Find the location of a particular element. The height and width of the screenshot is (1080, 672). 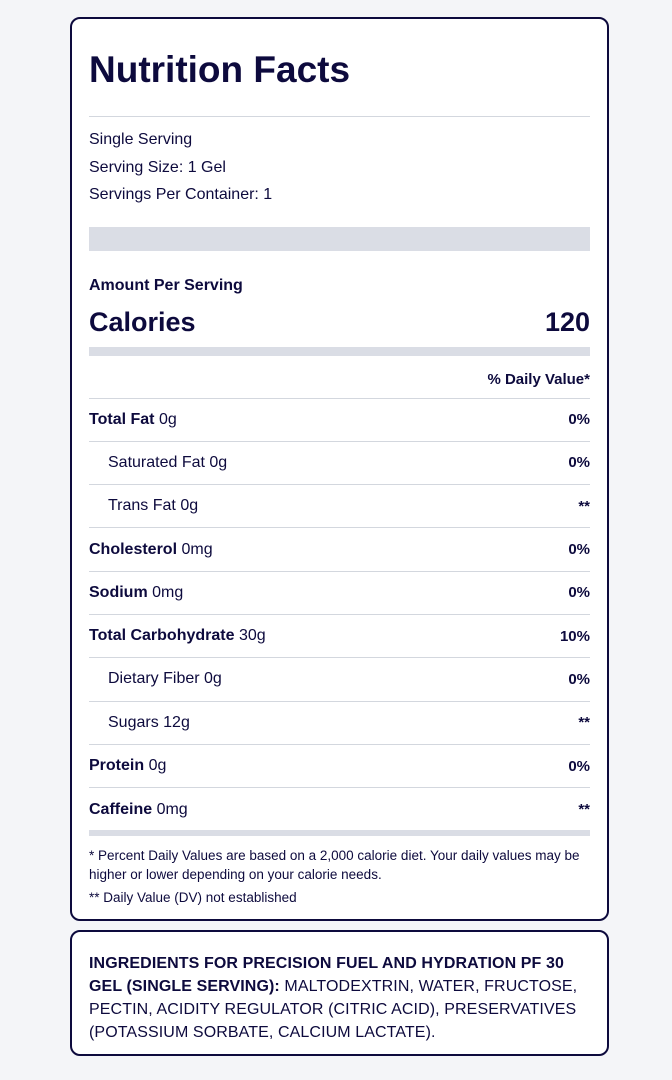

nutrient-row-total-carbohydrate: Total Carbohydrate 30g 10% is located at coordinates (339, 637).